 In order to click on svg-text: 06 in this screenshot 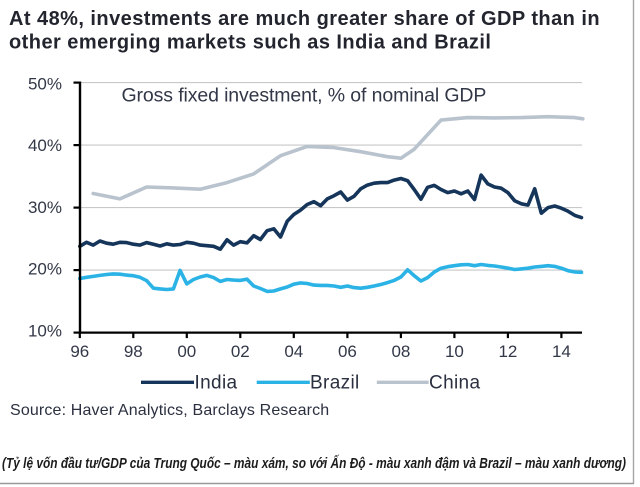, I will do `click(347, 351)`.